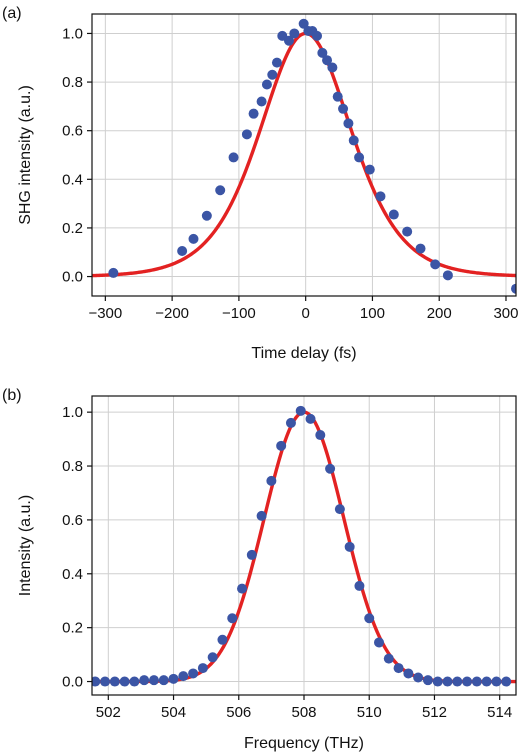 The image size is (520, 754). Describe the element at coordinates (303, 353) in the screenshot. I see `x-axis-label: Time delay (fs)` at that location.